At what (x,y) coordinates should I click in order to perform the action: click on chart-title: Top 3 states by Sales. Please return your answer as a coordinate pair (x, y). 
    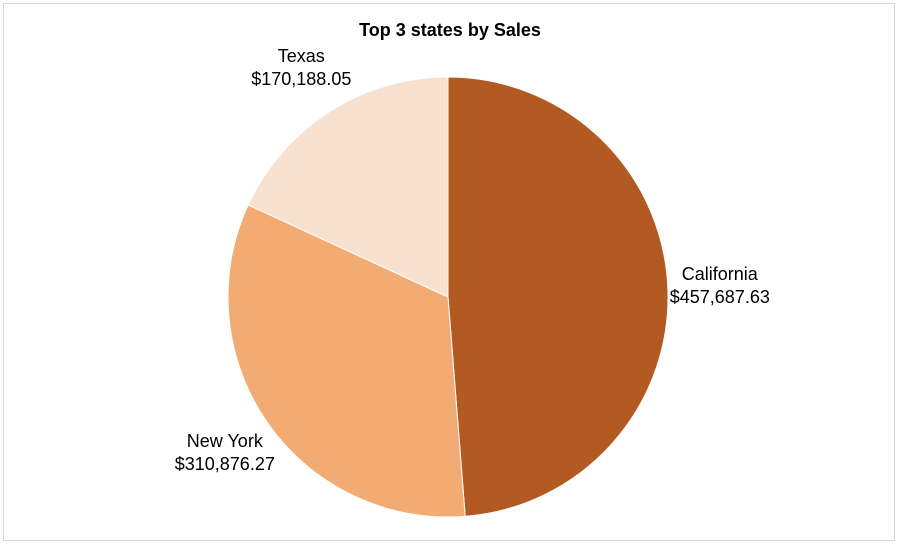
    Looking at the image, I should click on (450, 30).